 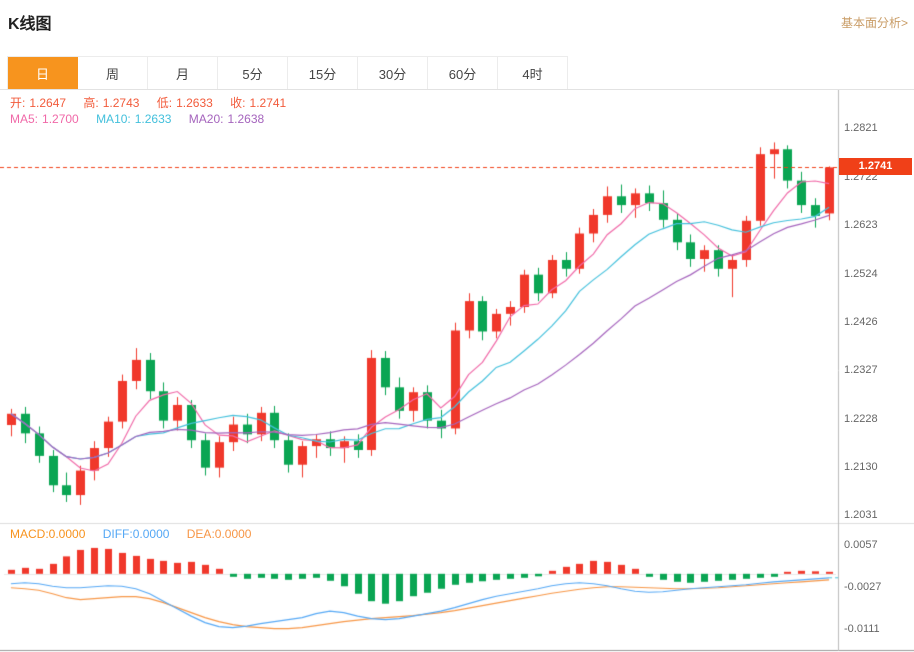 What do you see at coordinates (393, 73) in the screenshot?
I see `tab-30min: 30分` at bounding box center [393, 73].